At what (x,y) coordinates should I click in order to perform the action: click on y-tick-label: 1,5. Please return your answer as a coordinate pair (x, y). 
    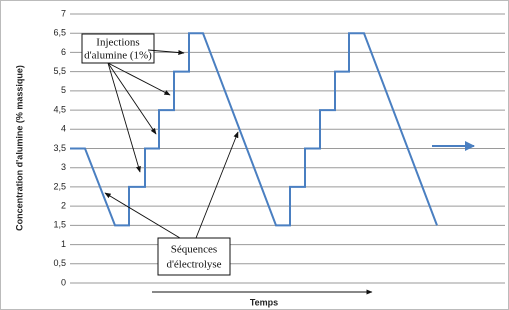
    Looking at the image, I should click on (59, 225).